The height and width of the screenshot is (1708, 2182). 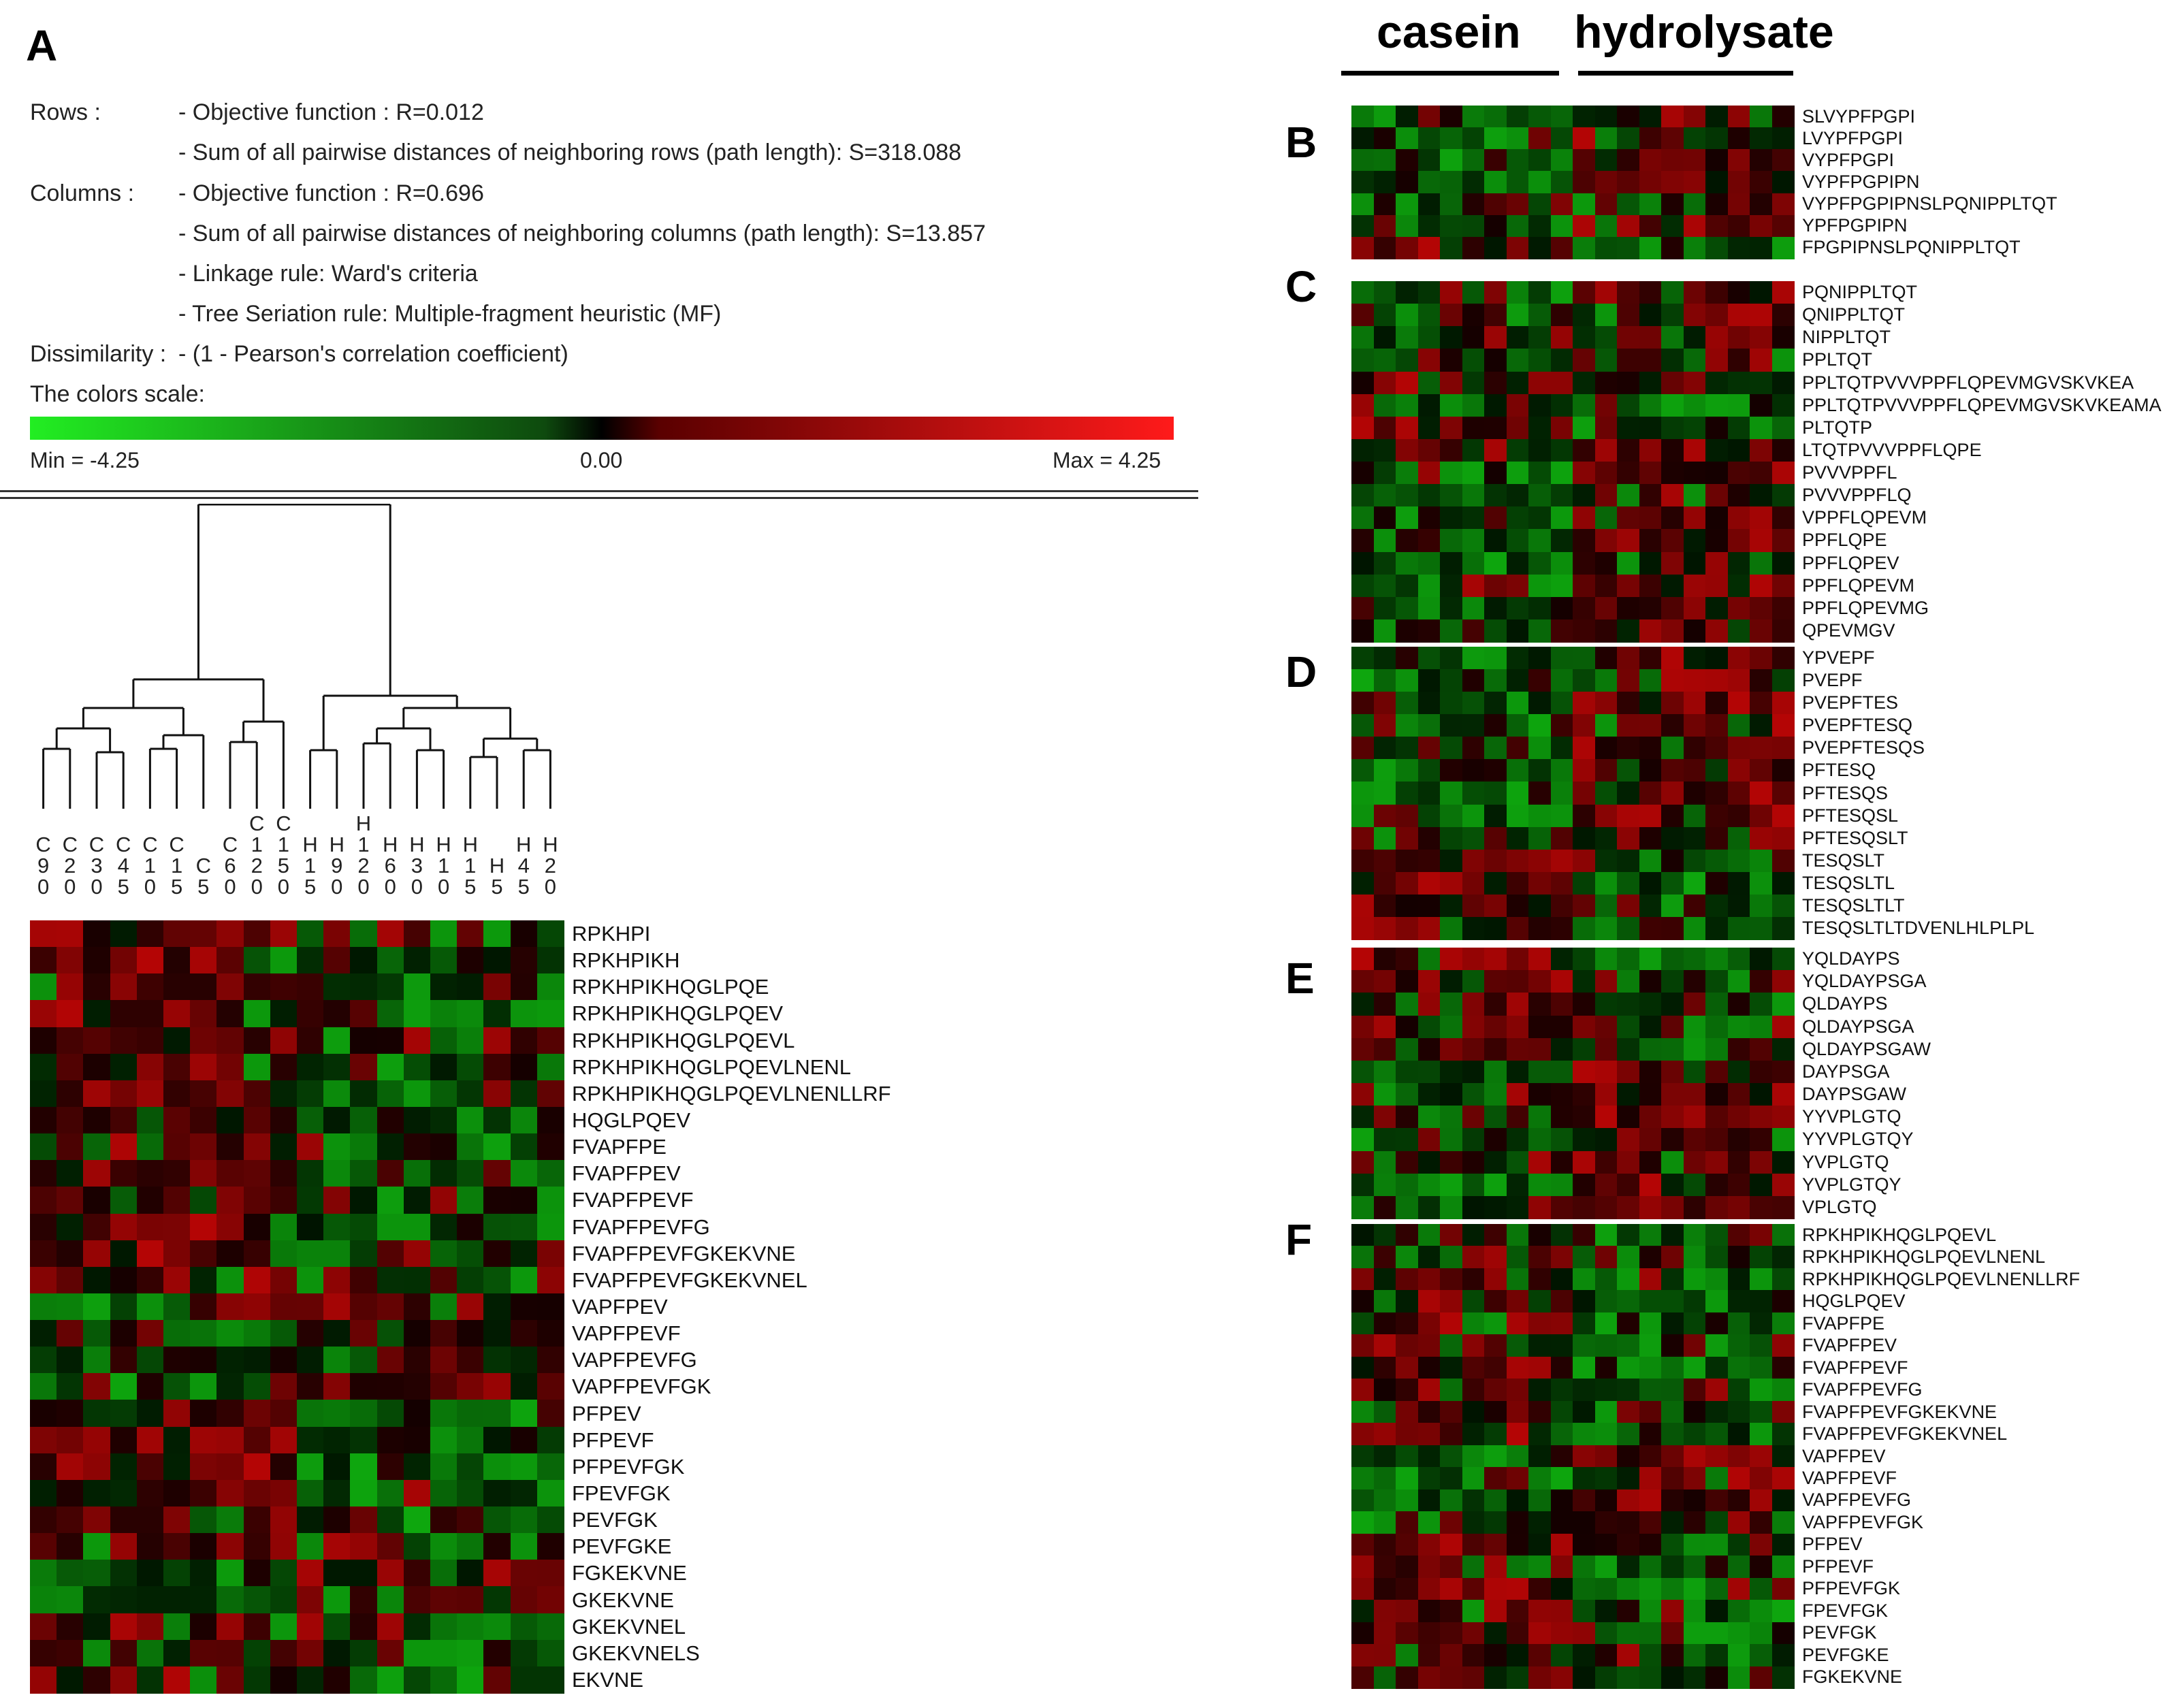 What do you see at coordinates (550, 844) in the screenshot?
I see `column-label-char: H` at bounding box center [550, 844].